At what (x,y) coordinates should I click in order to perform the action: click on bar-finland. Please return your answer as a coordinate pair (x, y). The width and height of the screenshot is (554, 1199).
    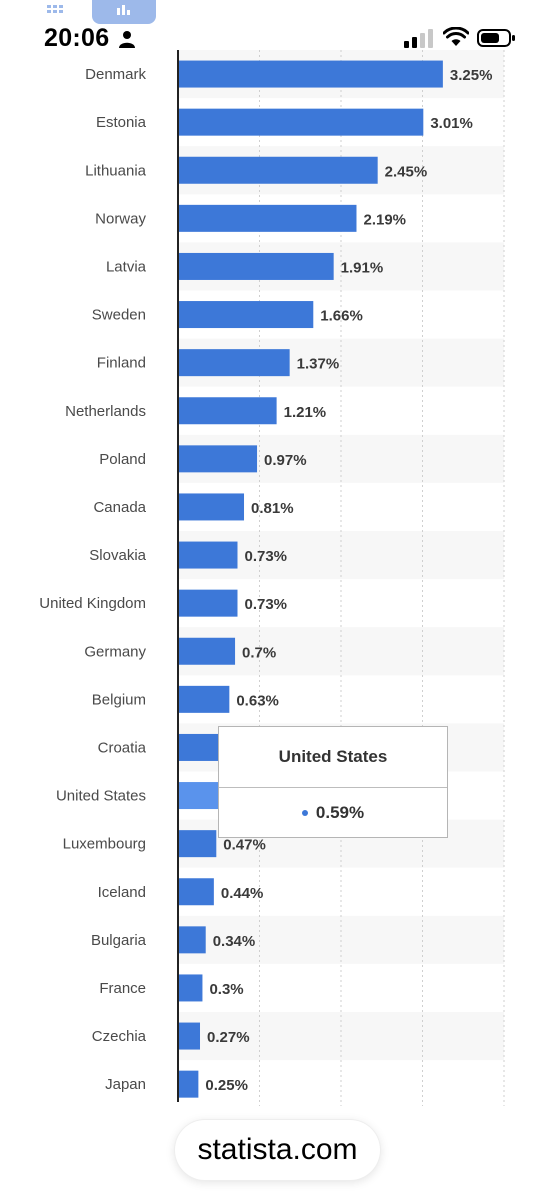
    Looking at the image, I should click on (234, 363).